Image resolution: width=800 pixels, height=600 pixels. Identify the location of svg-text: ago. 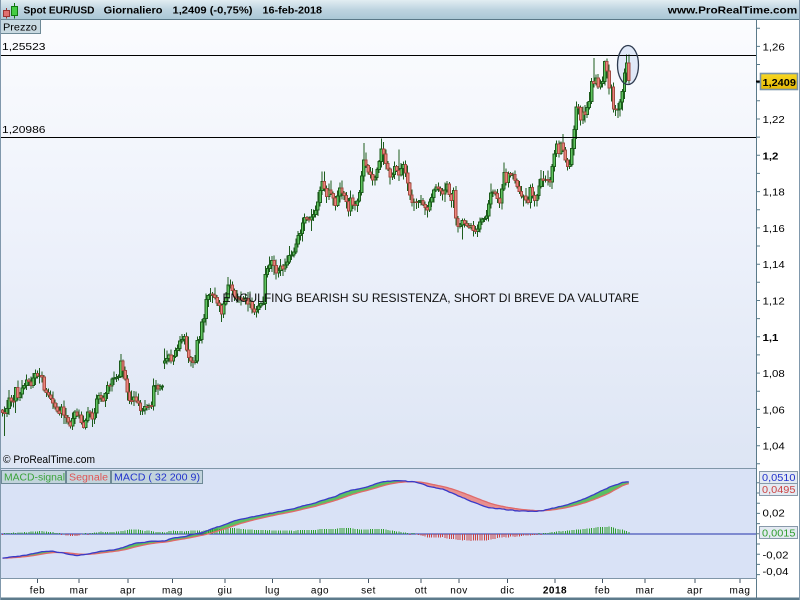
(320, 591).